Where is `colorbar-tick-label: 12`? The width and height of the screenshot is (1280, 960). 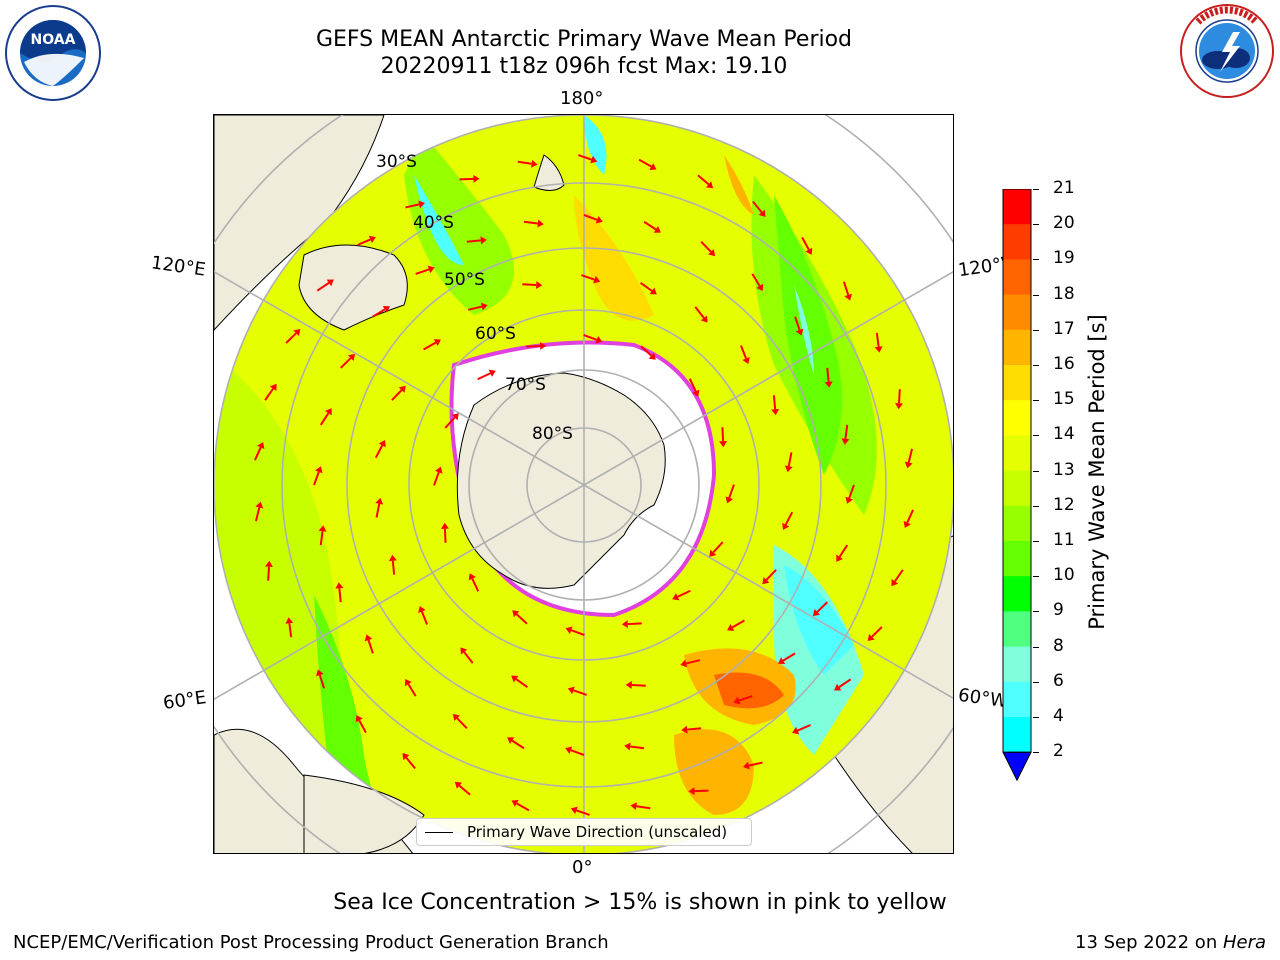
colorbar-tick-label: 12 is located at coordinates (1064, 504).